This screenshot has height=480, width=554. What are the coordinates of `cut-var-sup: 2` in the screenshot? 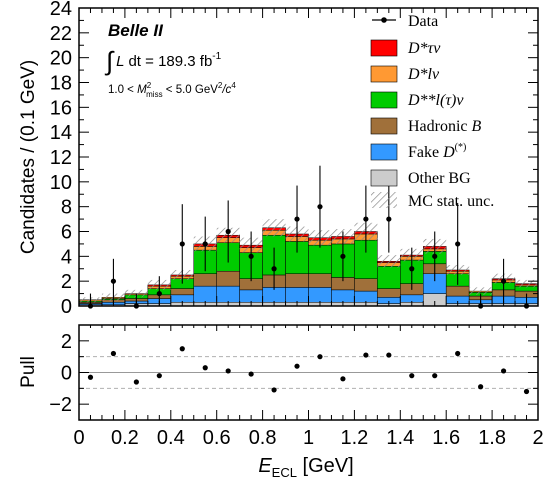 It's located at (149, 85).